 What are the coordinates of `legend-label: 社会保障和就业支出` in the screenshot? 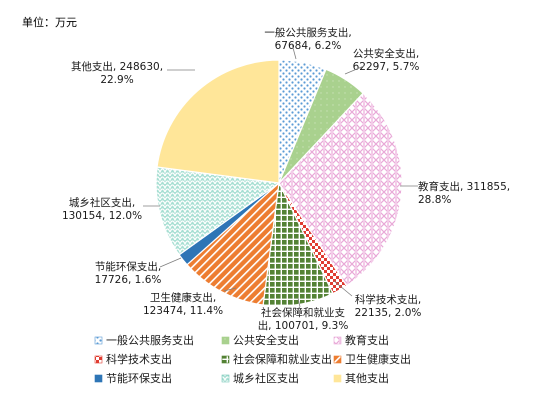 It's located at (282, 359).